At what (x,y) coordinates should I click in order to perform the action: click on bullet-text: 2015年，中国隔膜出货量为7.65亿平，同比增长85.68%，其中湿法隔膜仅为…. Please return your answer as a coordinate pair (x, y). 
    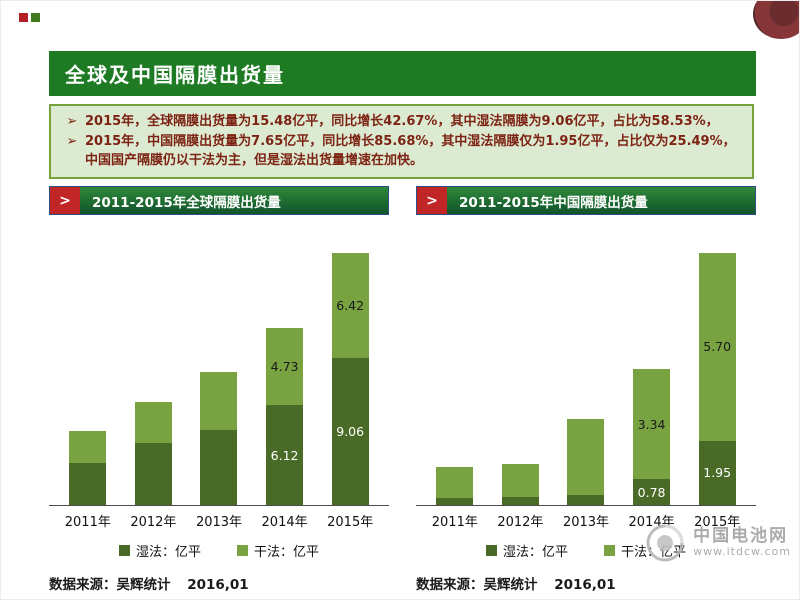
    Looking at the image, I should click on (410, 151).